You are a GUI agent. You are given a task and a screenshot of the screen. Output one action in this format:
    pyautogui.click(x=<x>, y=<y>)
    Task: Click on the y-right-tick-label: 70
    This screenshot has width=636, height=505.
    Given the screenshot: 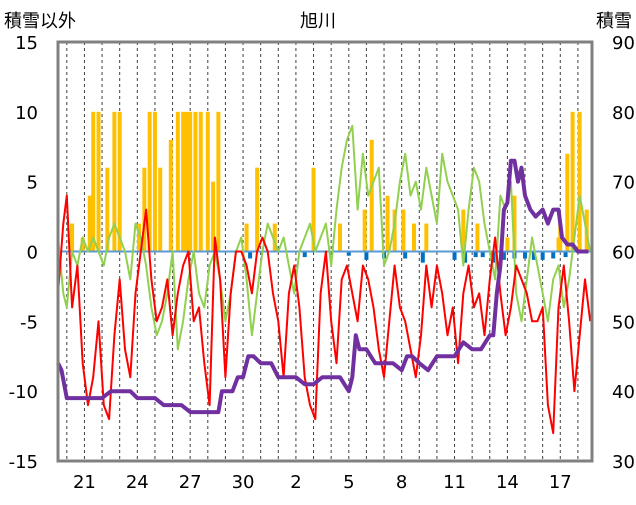 What is the action you would take?
    pyautogui.click(x=623, y=183)
    